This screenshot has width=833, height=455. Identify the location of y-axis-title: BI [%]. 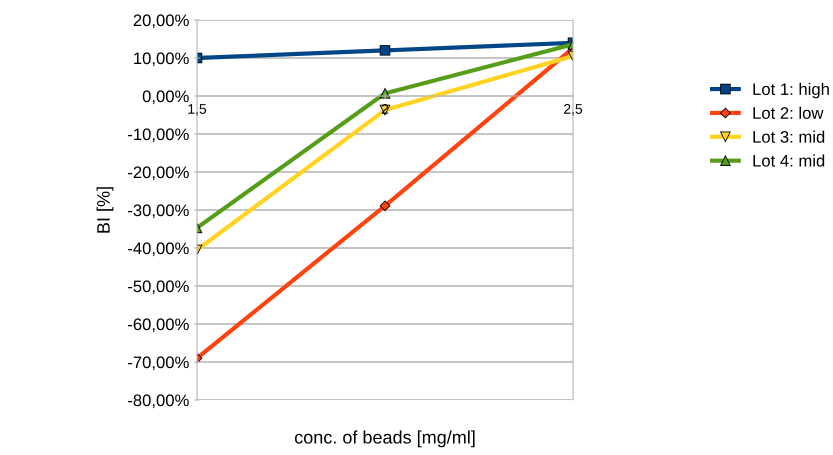
(105, 210).